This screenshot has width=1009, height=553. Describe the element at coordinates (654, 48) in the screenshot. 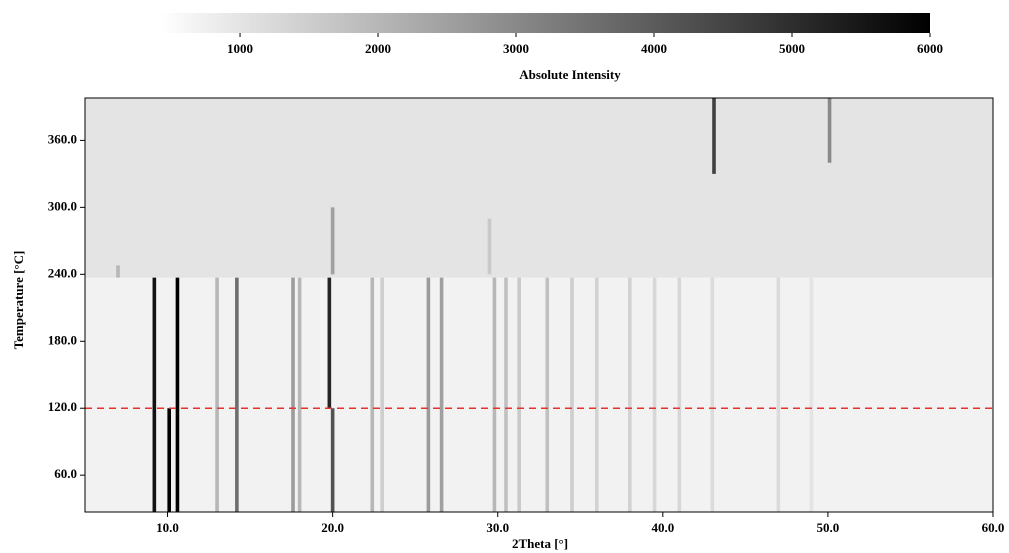

I see `colorbar-tick-label: 4000` at that location.